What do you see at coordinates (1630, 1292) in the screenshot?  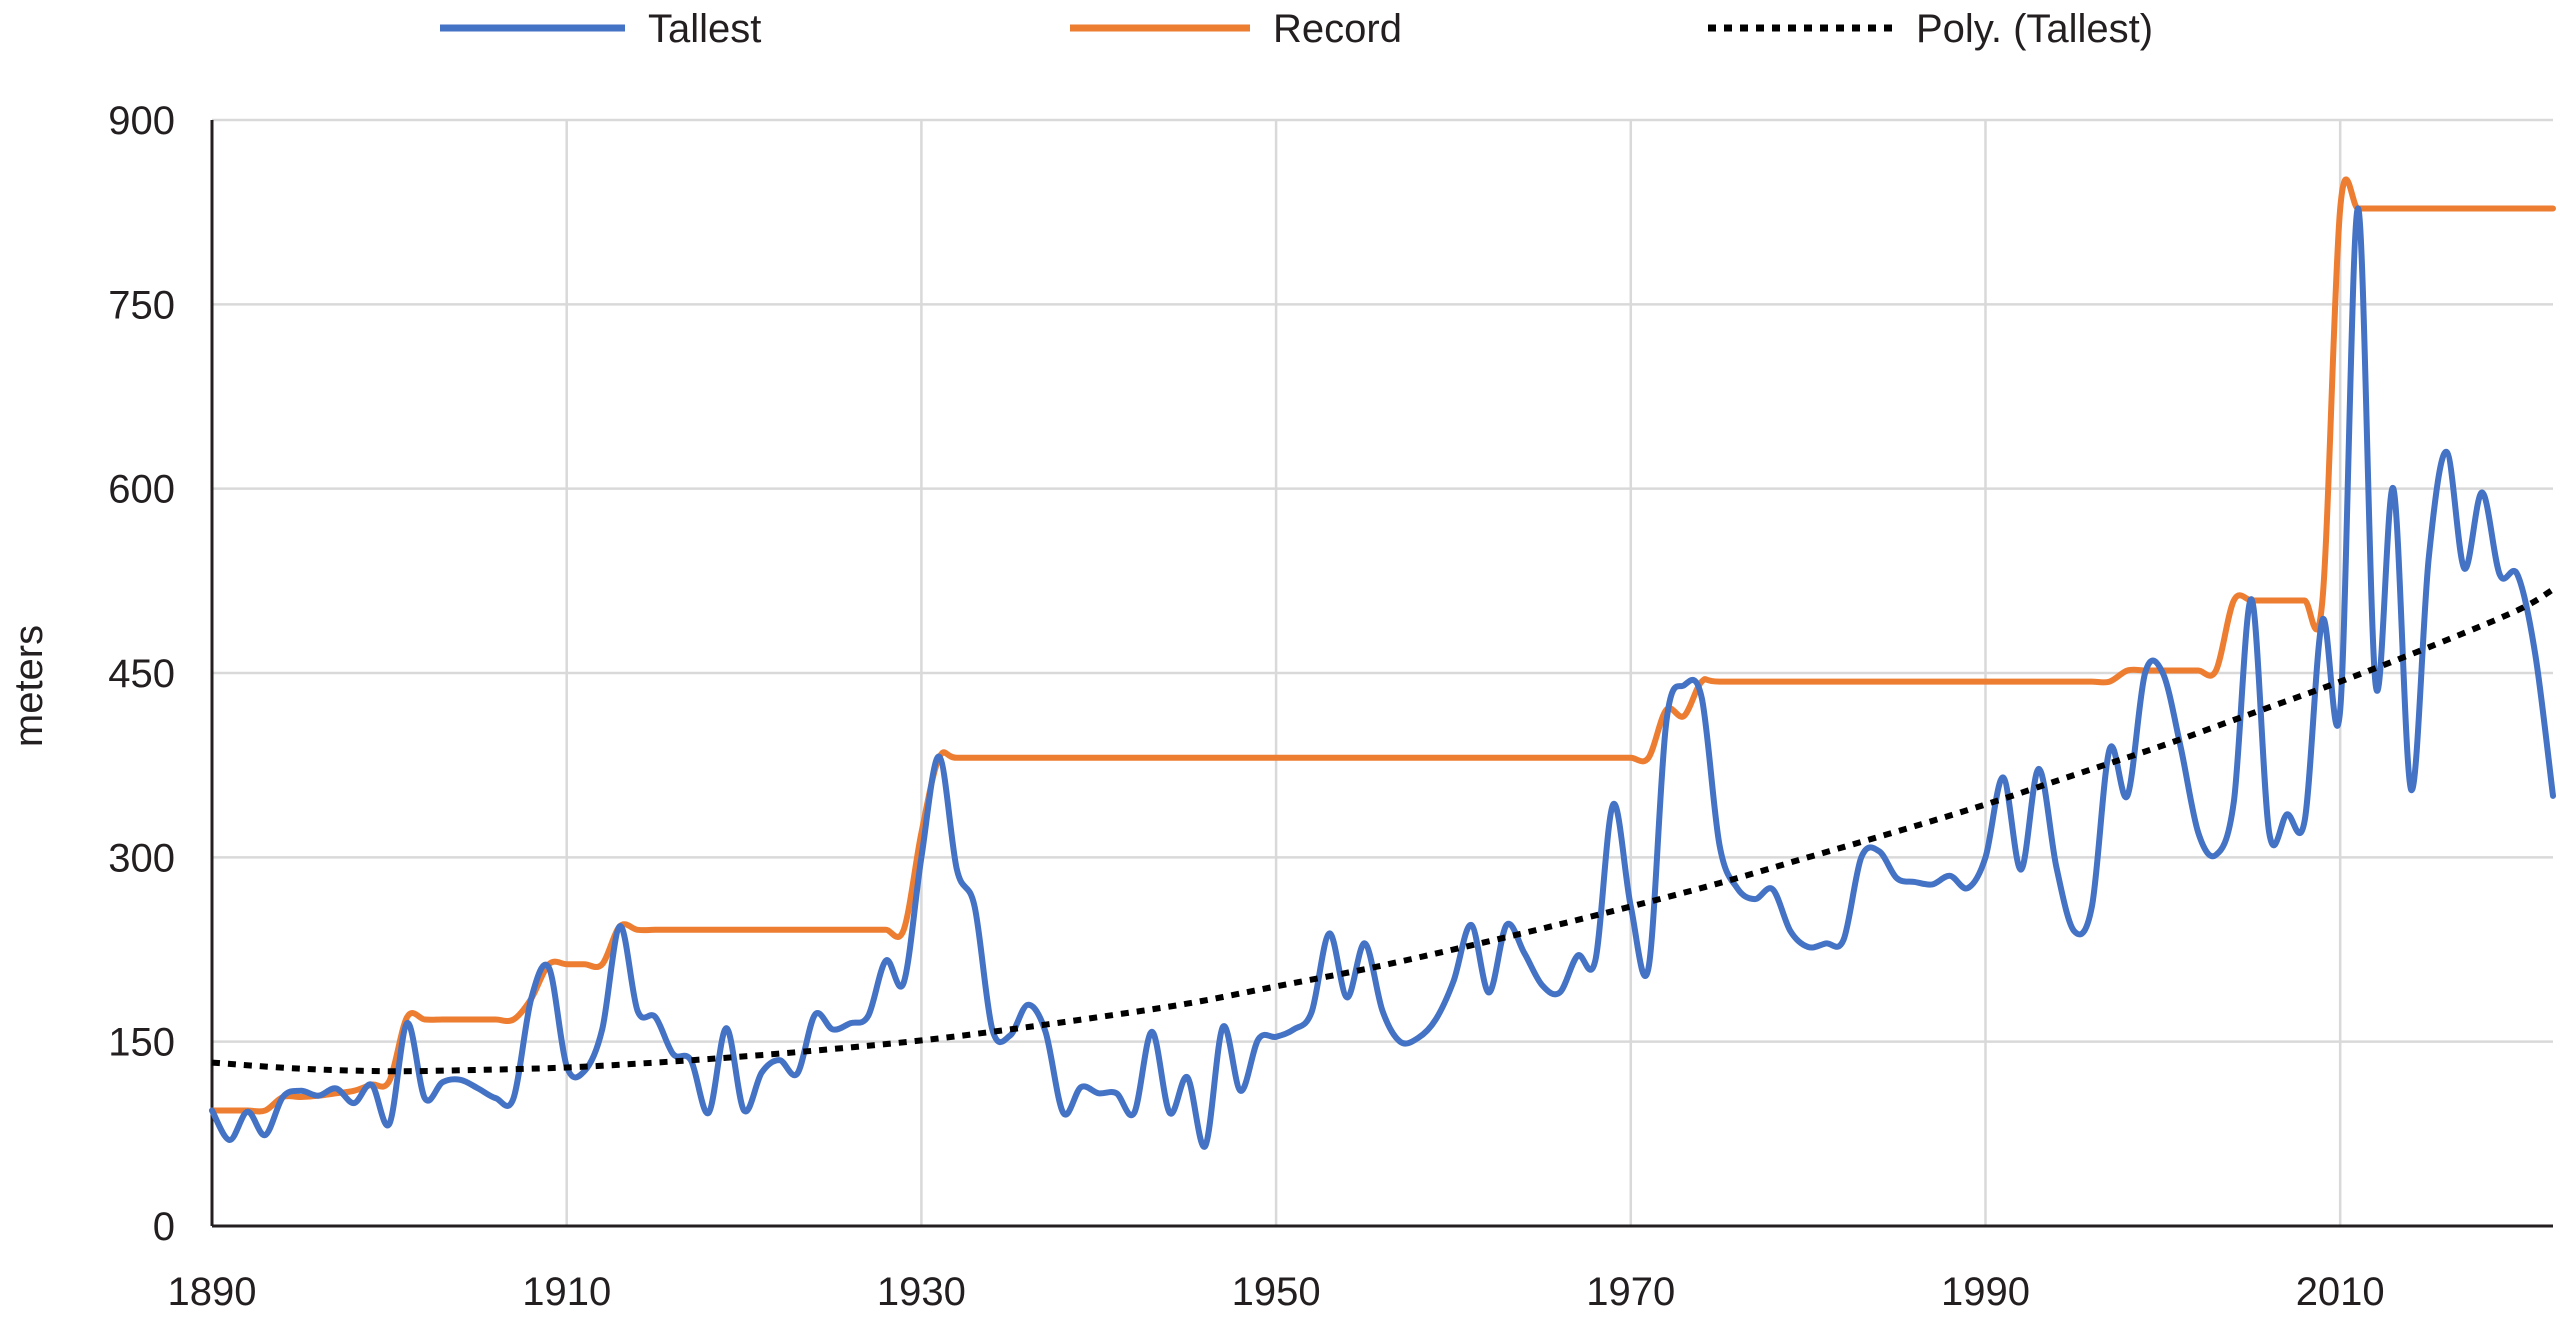 I see `x-tick-label: 1970` at bounding box center [1630, 1292].